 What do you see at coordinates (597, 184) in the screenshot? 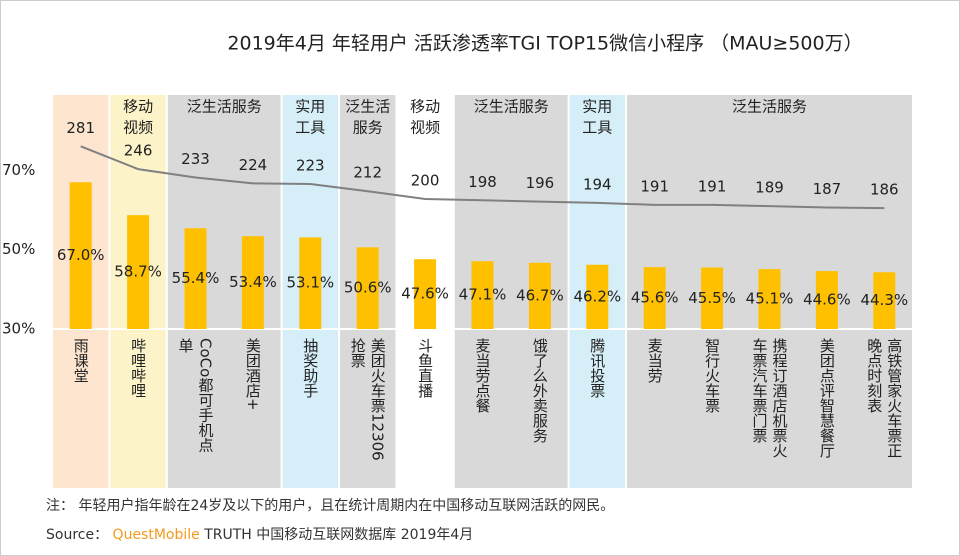
I see `line-value-label: 194` at bounding box center [597, 184].